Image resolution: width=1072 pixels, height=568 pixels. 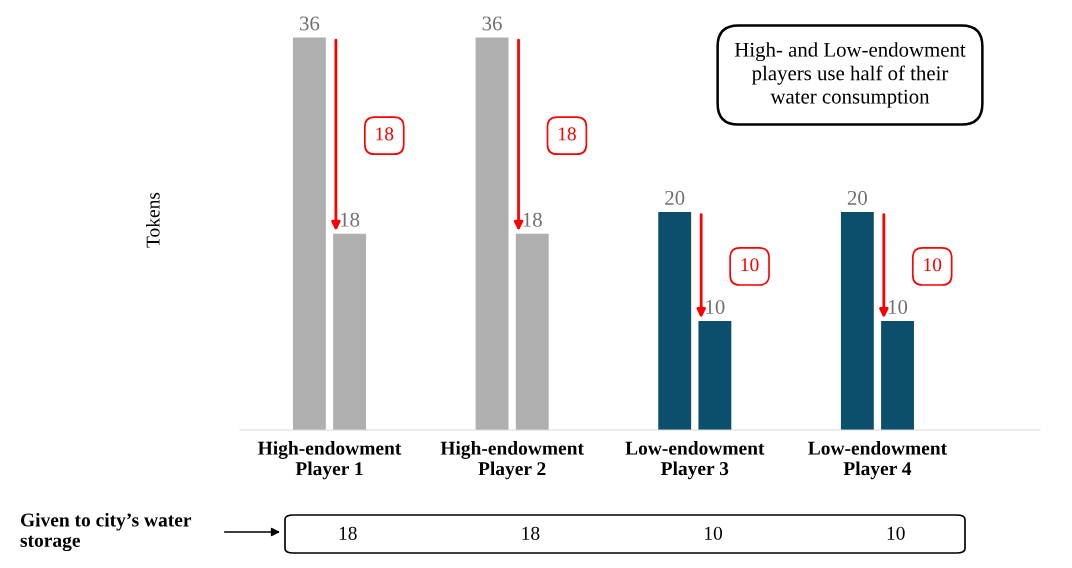 What do you see at coordinates (152, 220) in the screenshot?
I see `y-axis-title: Tokens` at bounding box center [152, 220].